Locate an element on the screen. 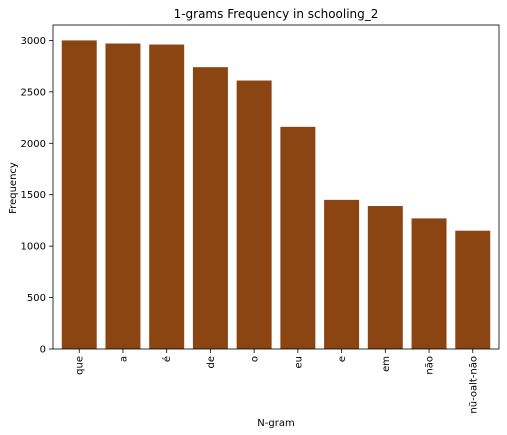 This screenshot has height=435, width=507. bar-a is located at coordinates (123, 196).